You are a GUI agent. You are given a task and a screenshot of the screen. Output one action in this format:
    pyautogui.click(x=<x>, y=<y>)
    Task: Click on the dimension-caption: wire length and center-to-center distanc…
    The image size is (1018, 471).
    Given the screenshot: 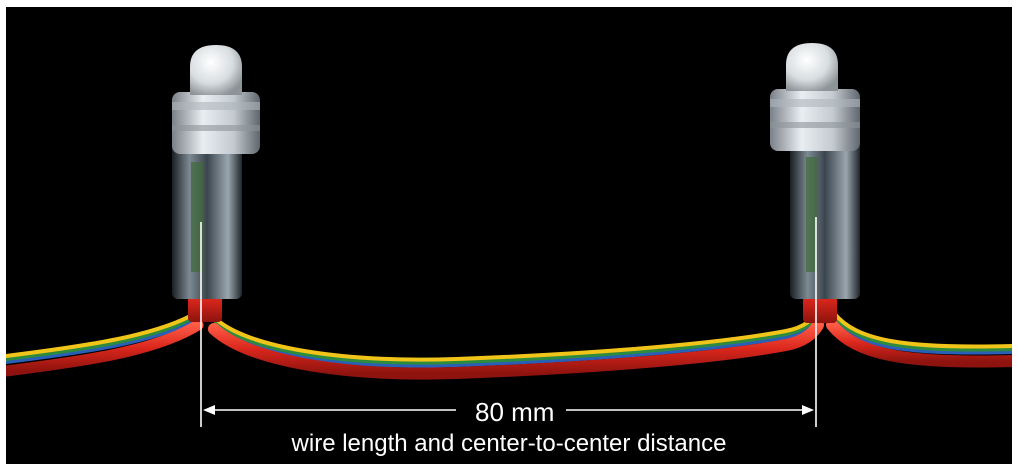 What is the action you would take?
    pyautogui.click(x=509, y=443)
    